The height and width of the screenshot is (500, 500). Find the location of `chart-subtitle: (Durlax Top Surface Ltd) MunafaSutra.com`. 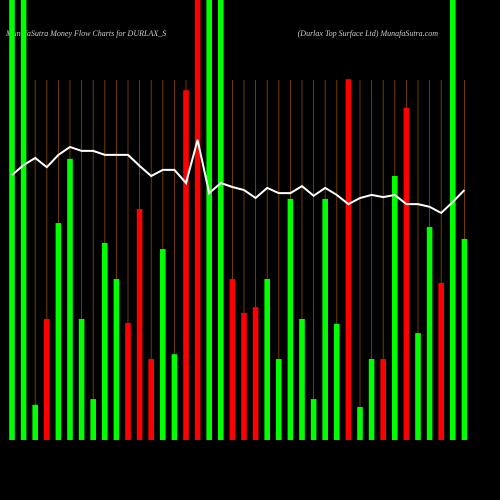

chart-subtitle: (Durlax Top Surface Ltd) MunafaSutra.com is located at coordinates (368, 33).